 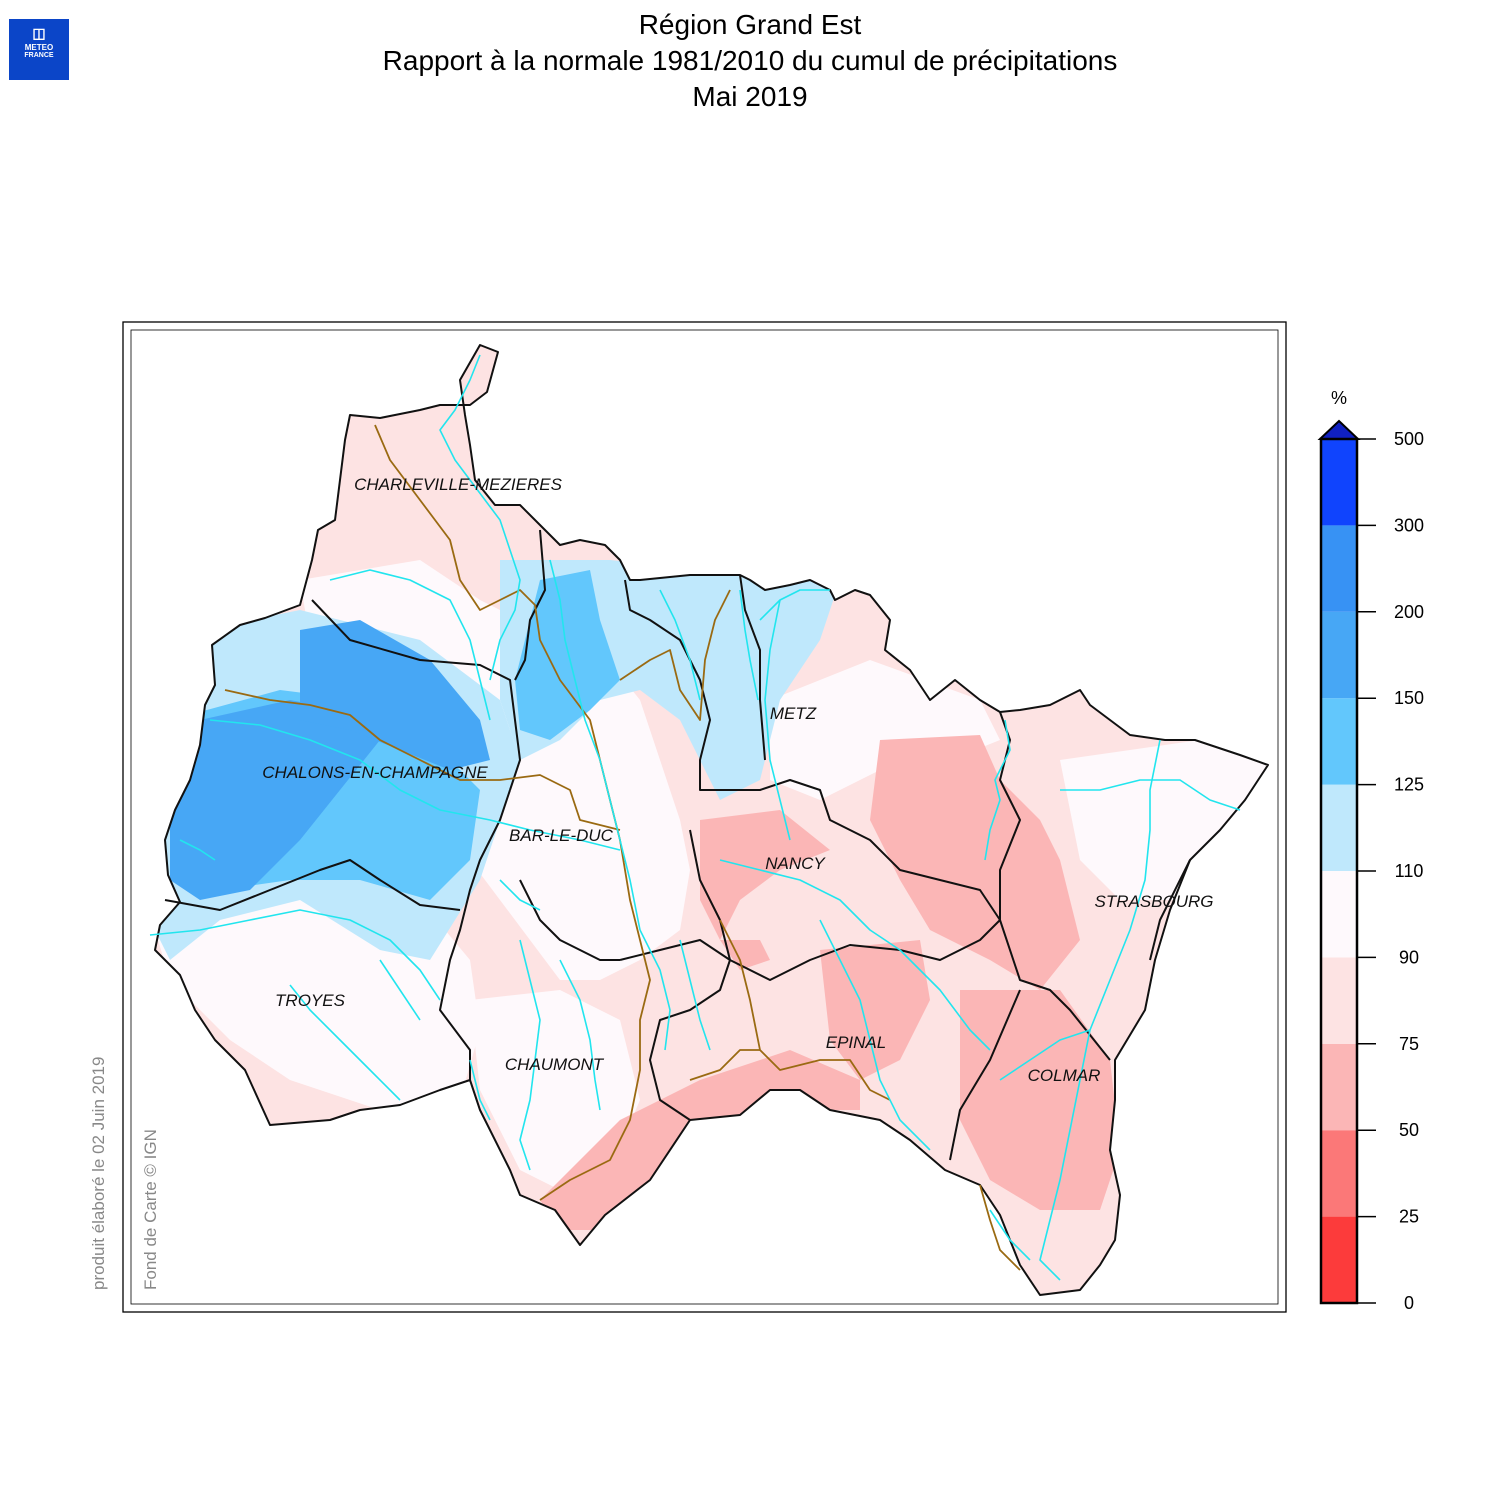 I want to click on legend-tick-label: 125, so click(x=1409, y=785).